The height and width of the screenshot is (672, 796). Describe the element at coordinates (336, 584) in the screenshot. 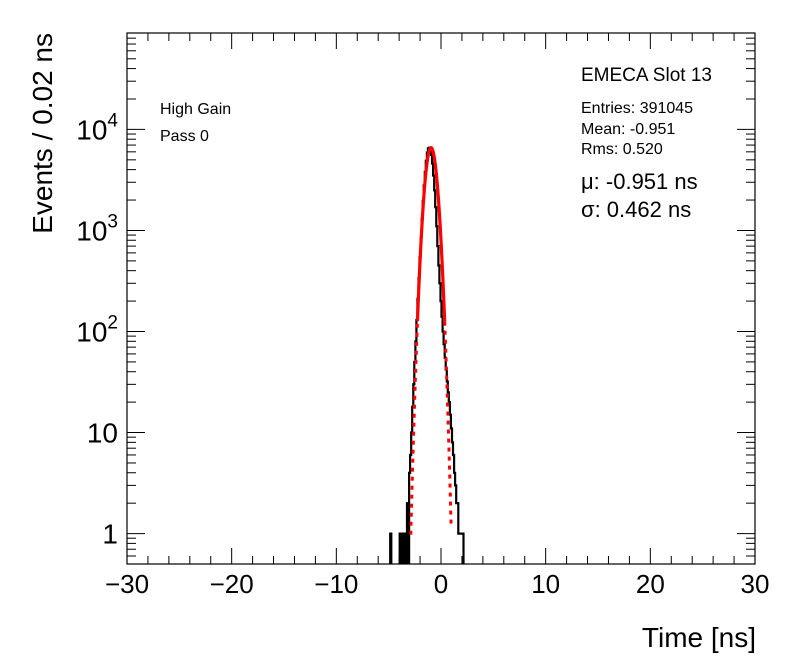

I see `x-tick-label: −10` at that location.